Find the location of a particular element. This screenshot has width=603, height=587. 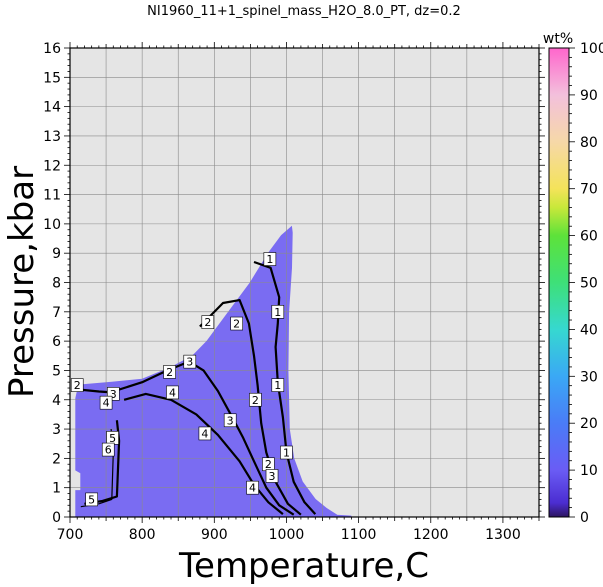

y-tick-label: 6 is located at coordinates (56, 342).